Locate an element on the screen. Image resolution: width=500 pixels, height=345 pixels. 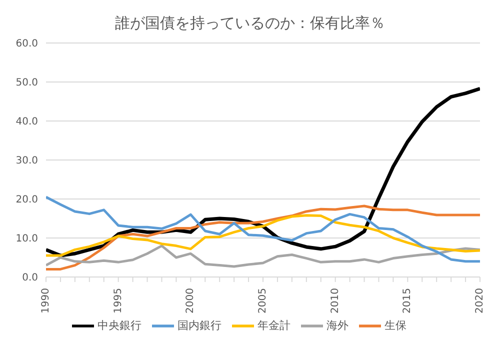
y-tick-label: 20.0 is located at coordinates (27, 200).